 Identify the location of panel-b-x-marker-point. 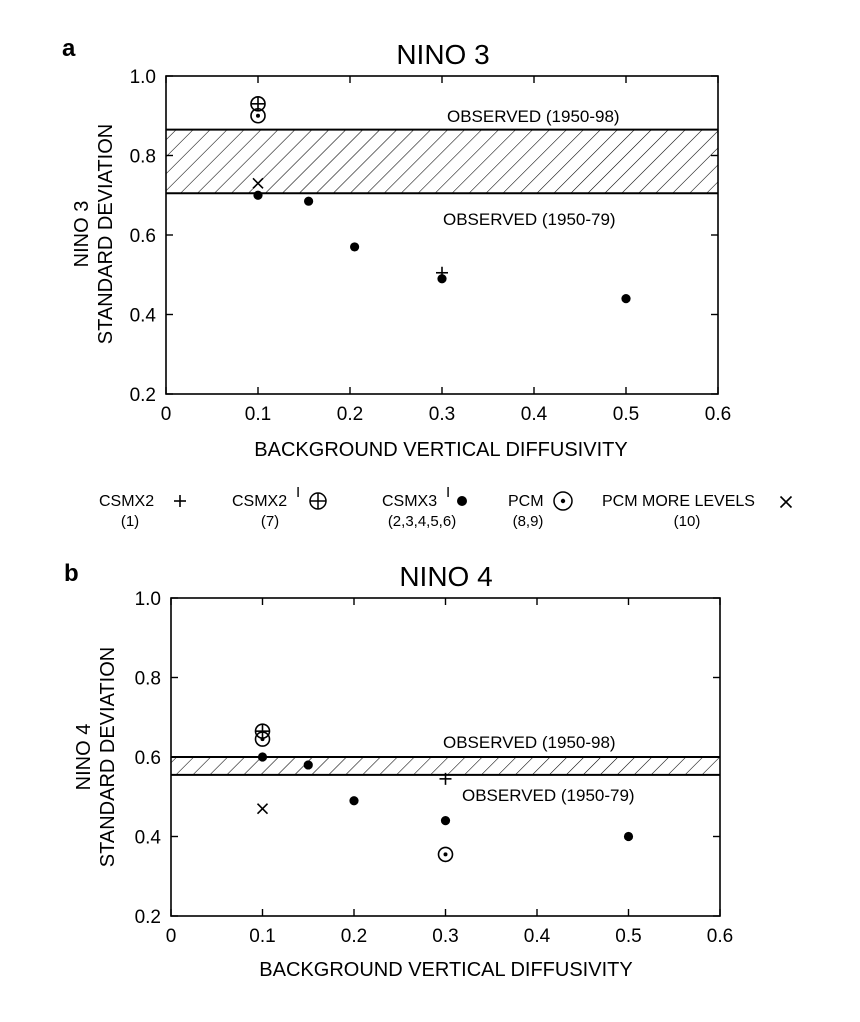
(262, 809).